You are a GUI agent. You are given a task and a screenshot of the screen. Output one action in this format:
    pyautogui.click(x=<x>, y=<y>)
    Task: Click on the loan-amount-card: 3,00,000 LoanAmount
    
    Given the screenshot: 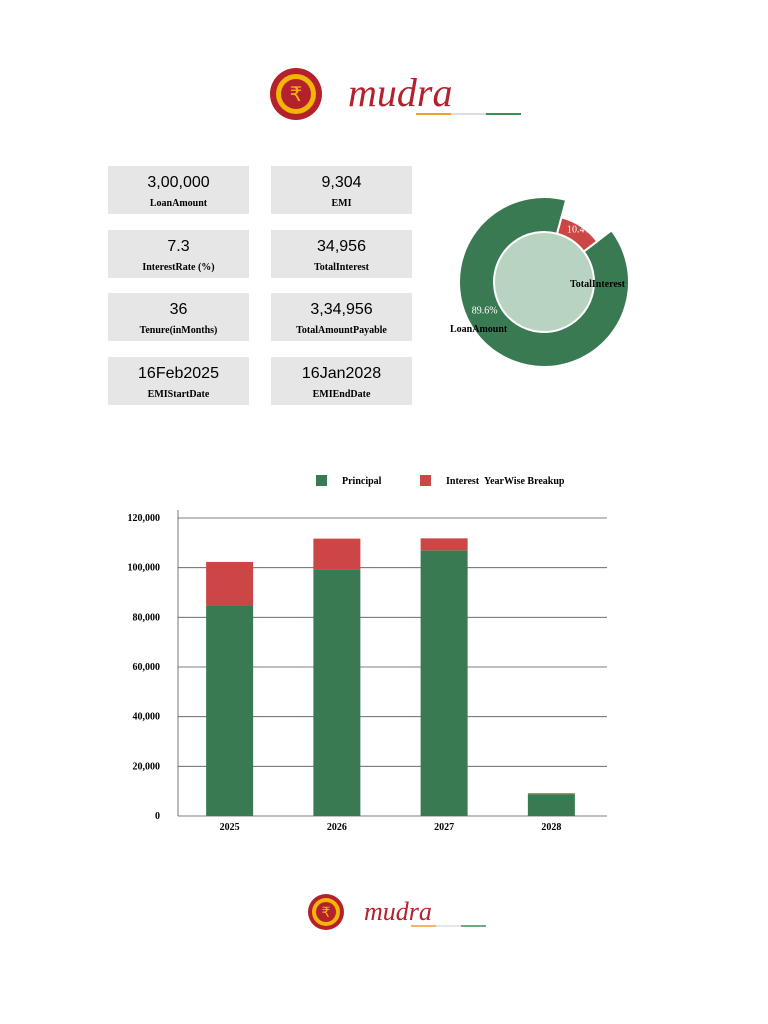 What is the action you would take?
    pyautogui.click(x=178, y=190)
    